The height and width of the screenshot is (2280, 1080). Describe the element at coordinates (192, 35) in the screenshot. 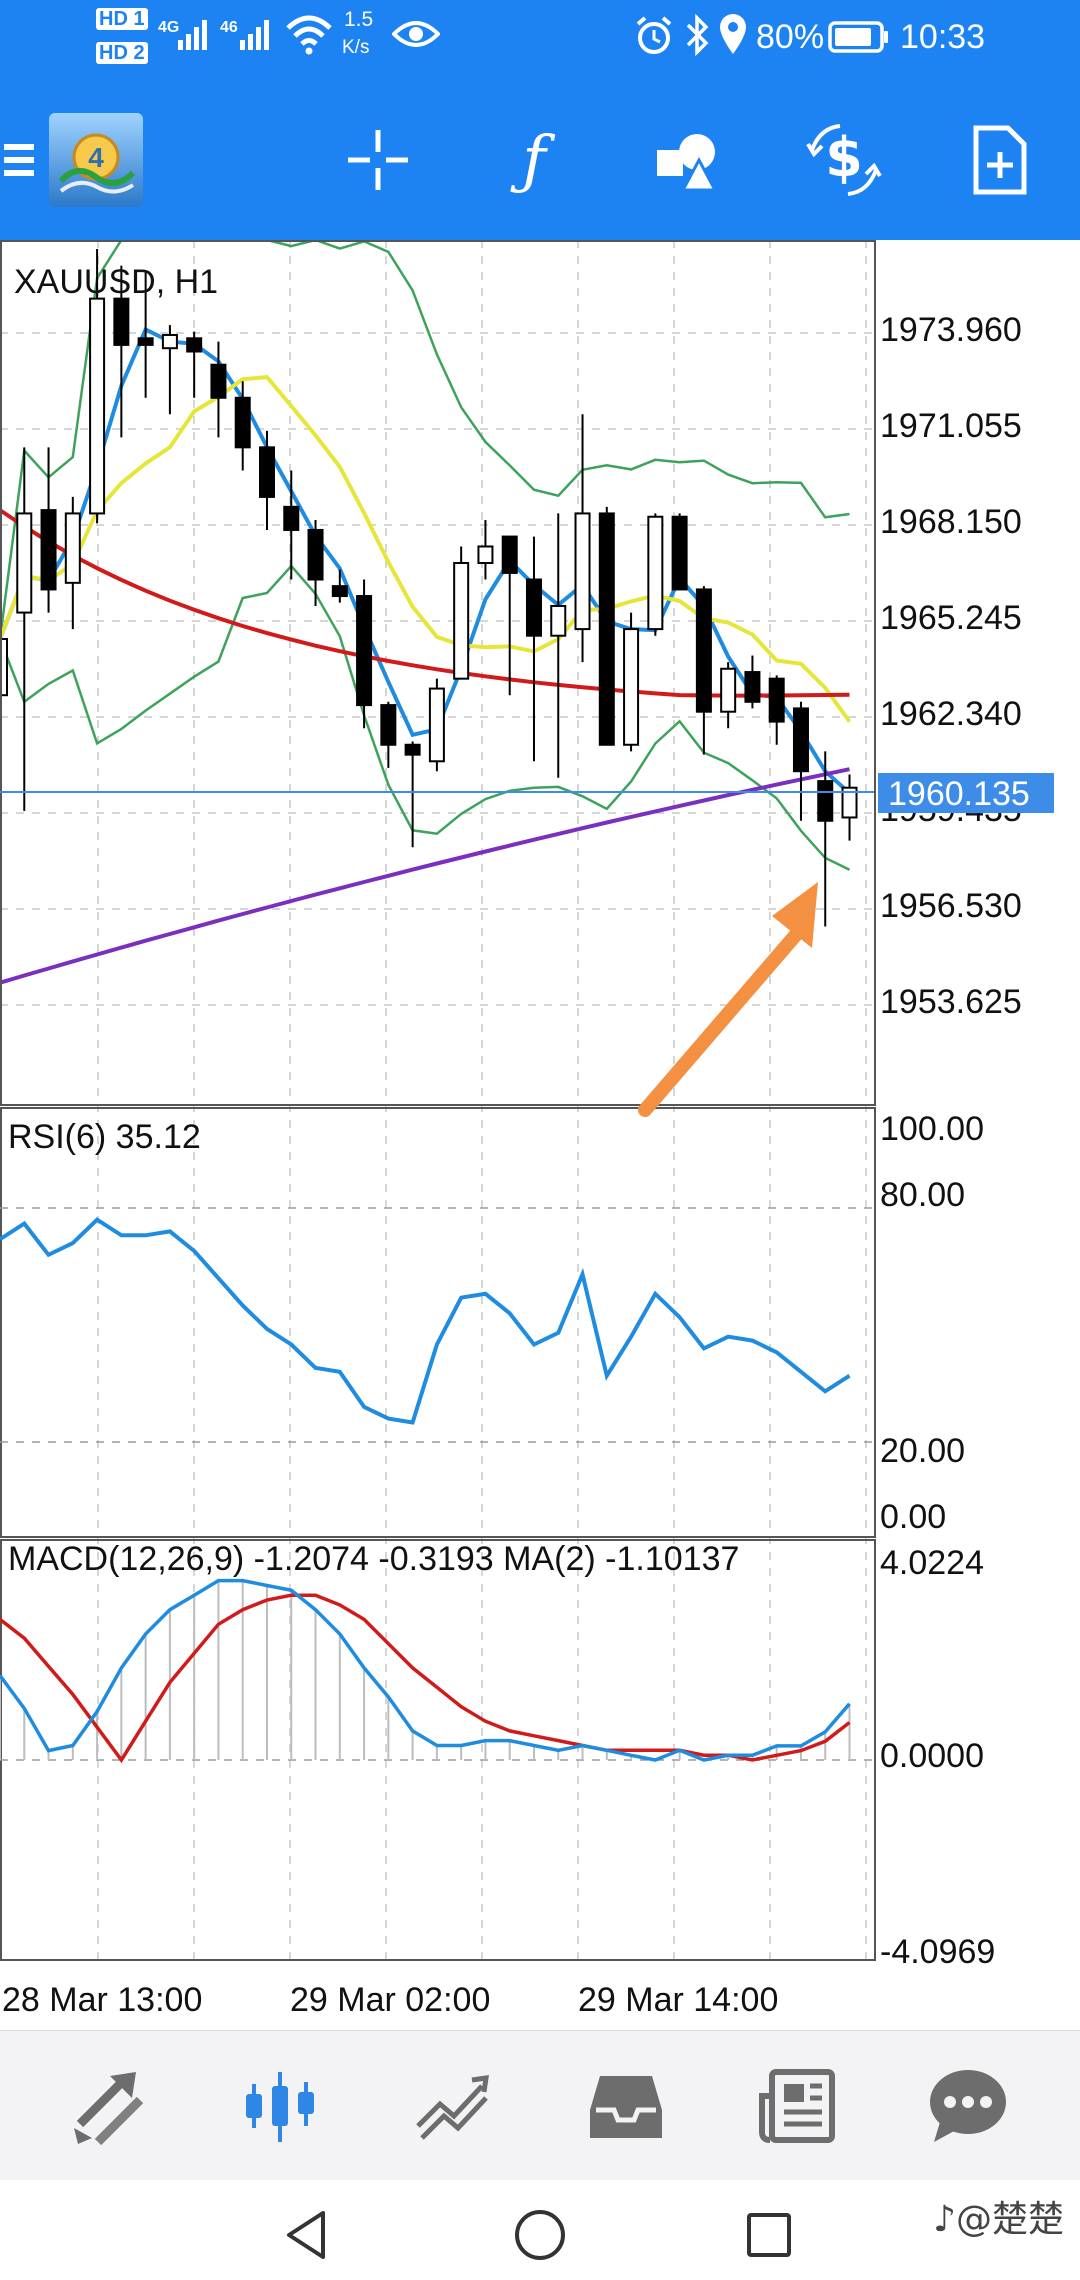

I see `signal-bars-icon` at that location.